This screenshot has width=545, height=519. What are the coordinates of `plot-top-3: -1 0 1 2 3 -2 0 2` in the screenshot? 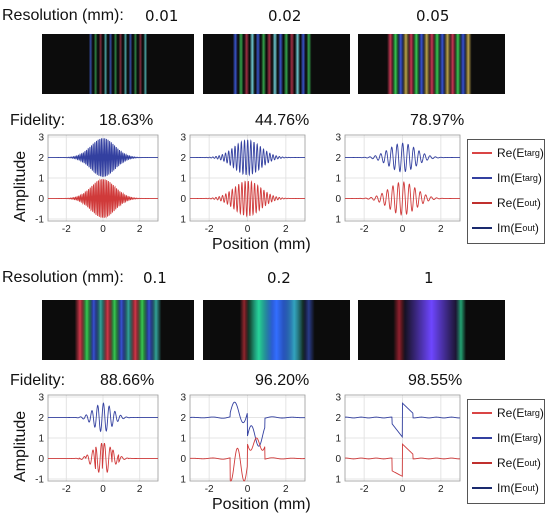 It's located at (398, 184).